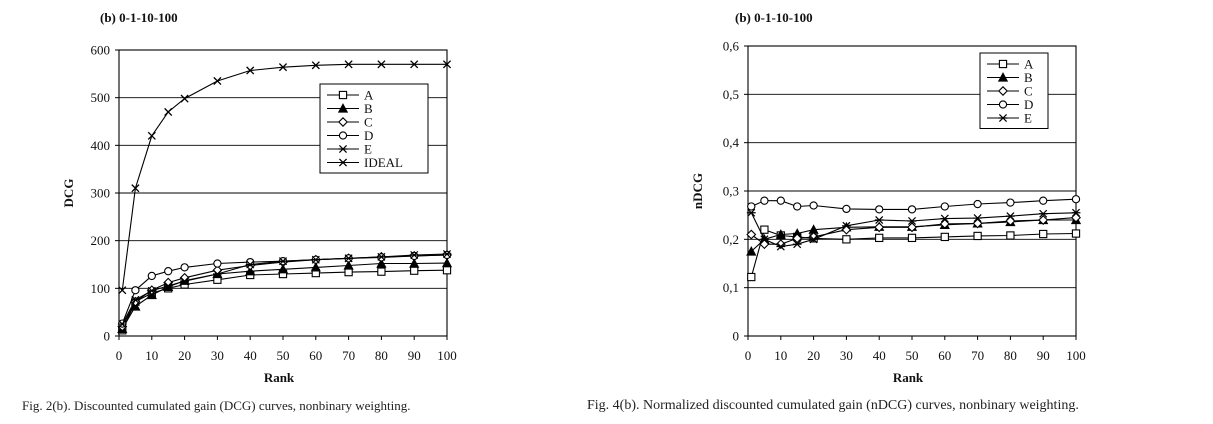  What do you see at coordinates (343, 95) in the screenshot?
I see `dcg-legend-marker-a` at bounding box center [343, 95].